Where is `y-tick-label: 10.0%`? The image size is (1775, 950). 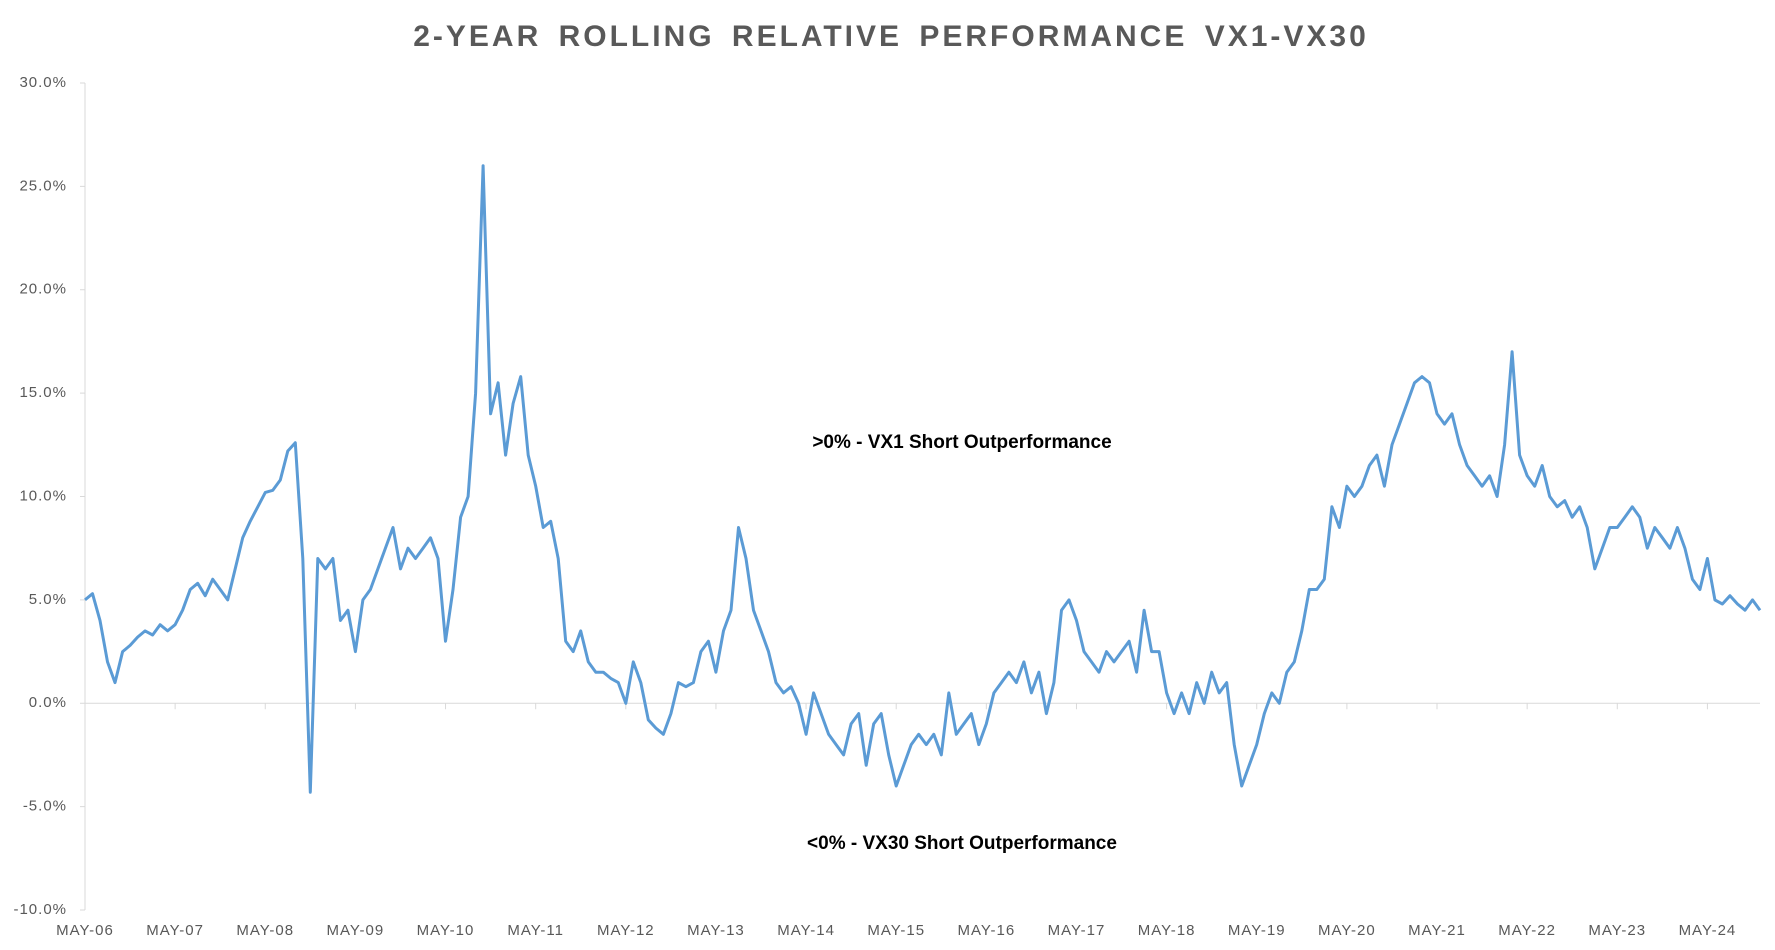
y-tick-label: 10.0% is located at coordinates (43, 495).